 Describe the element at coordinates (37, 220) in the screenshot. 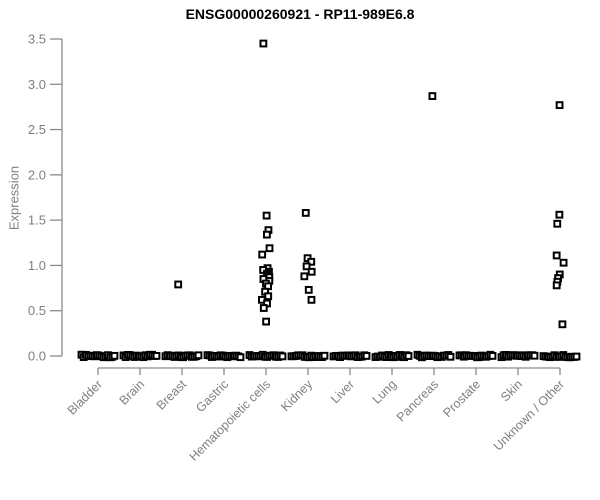

I see `y-tick-label: 1.5` at that location.